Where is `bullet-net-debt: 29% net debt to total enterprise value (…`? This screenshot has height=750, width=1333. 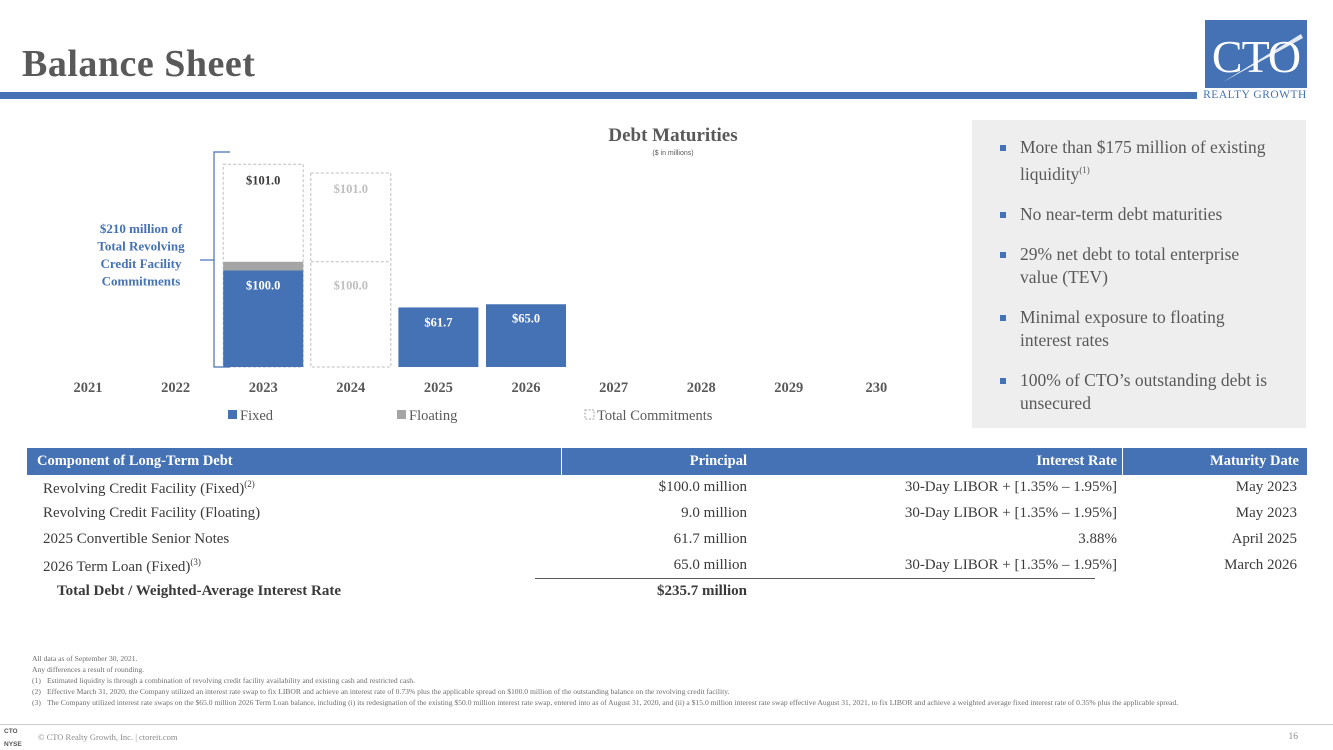 bullet-net-debt: 29% net debt to total enterprise value (… is located at coordinates (1140, 266).